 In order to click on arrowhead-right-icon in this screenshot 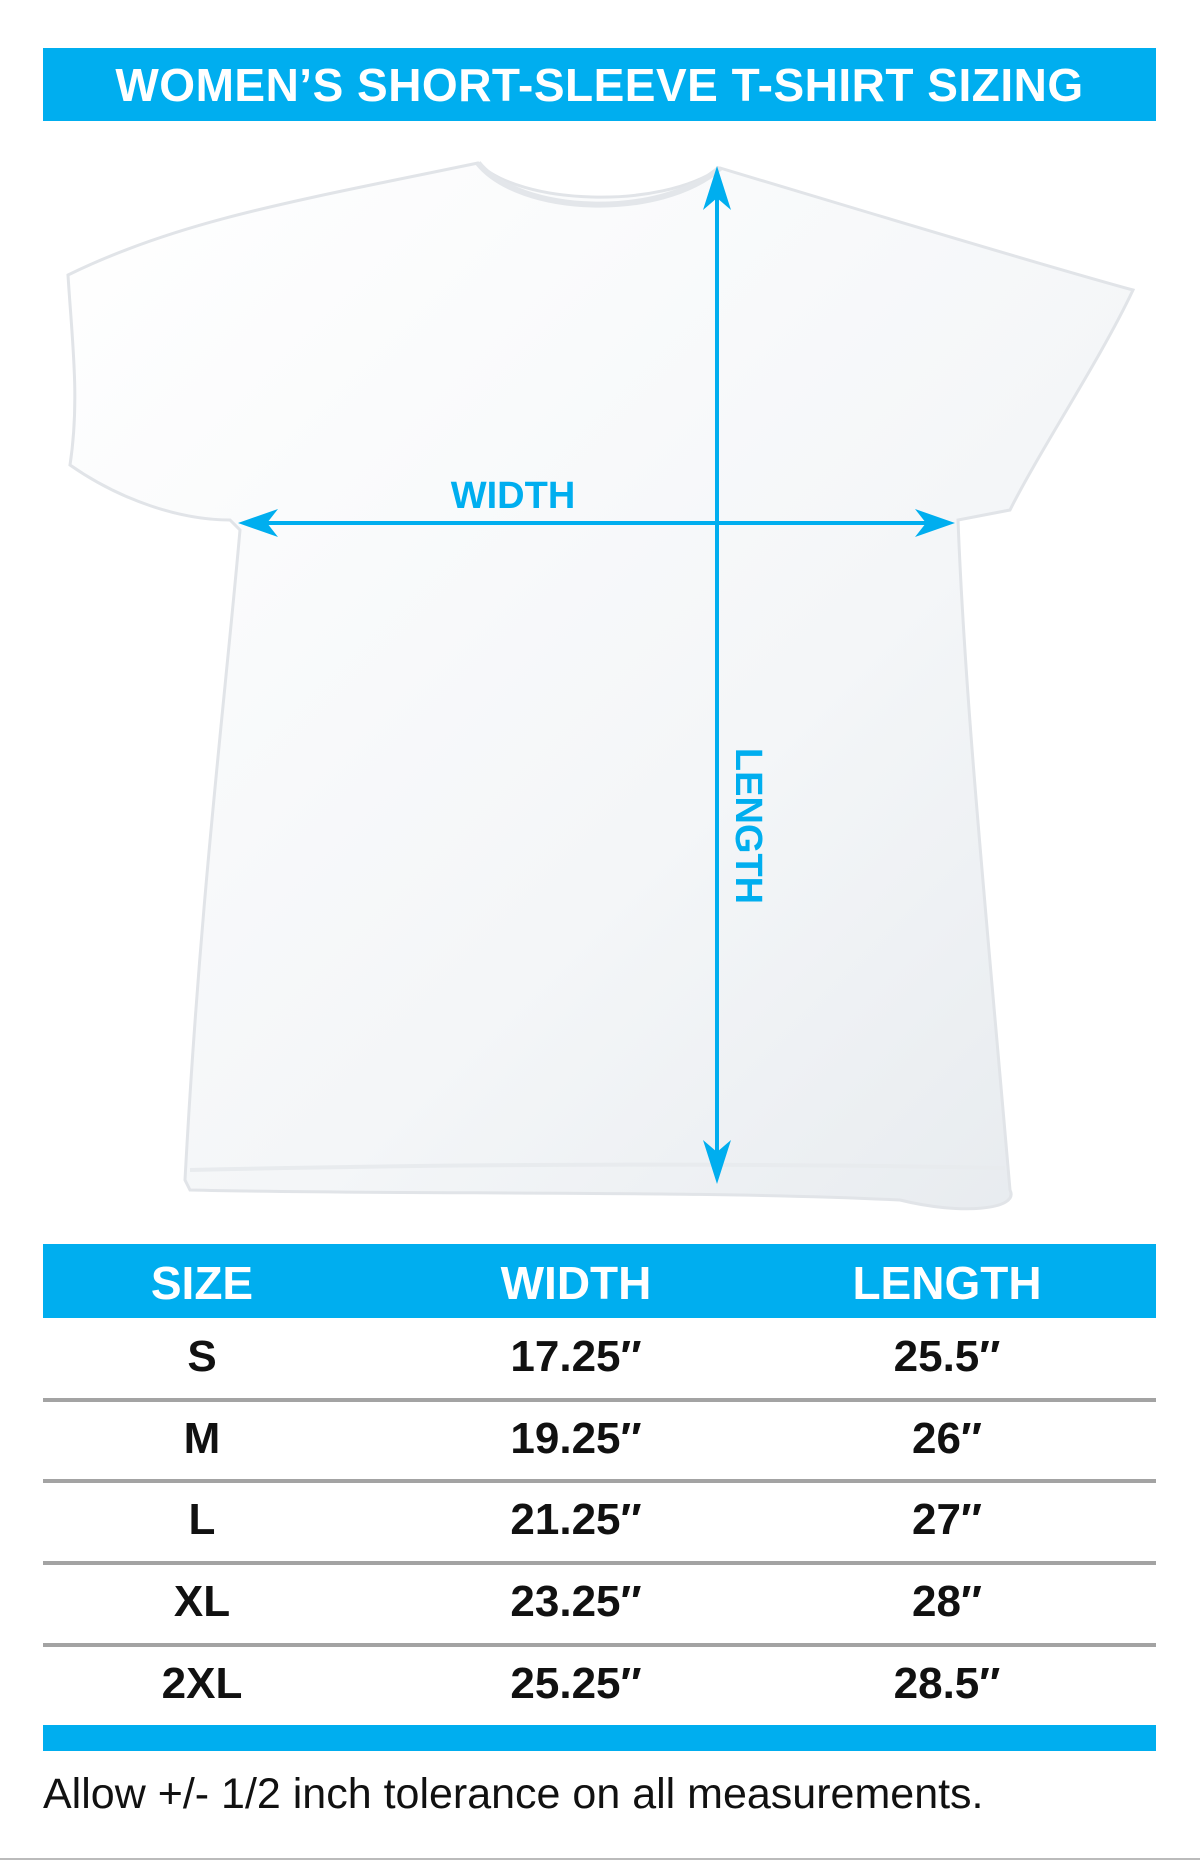, I will do `click(935, 523)`.